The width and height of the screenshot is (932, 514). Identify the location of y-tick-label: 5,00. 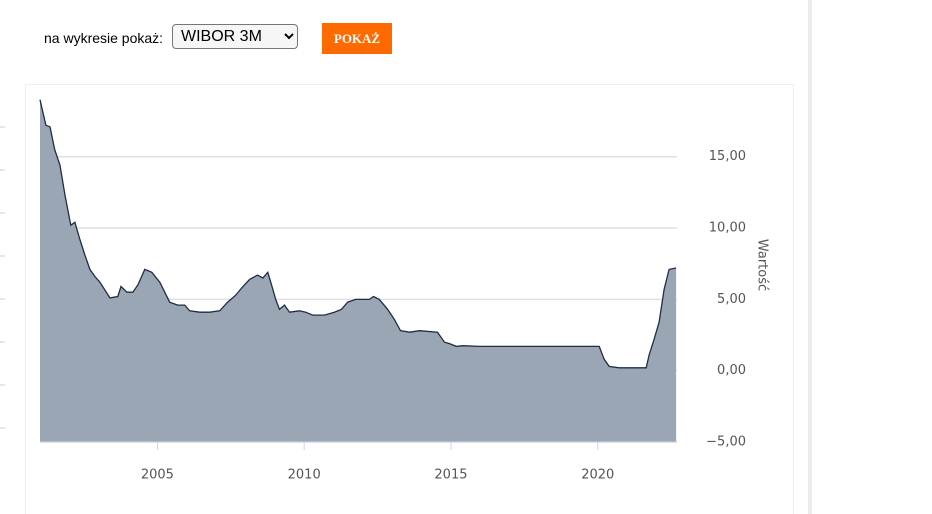
(731, 299).